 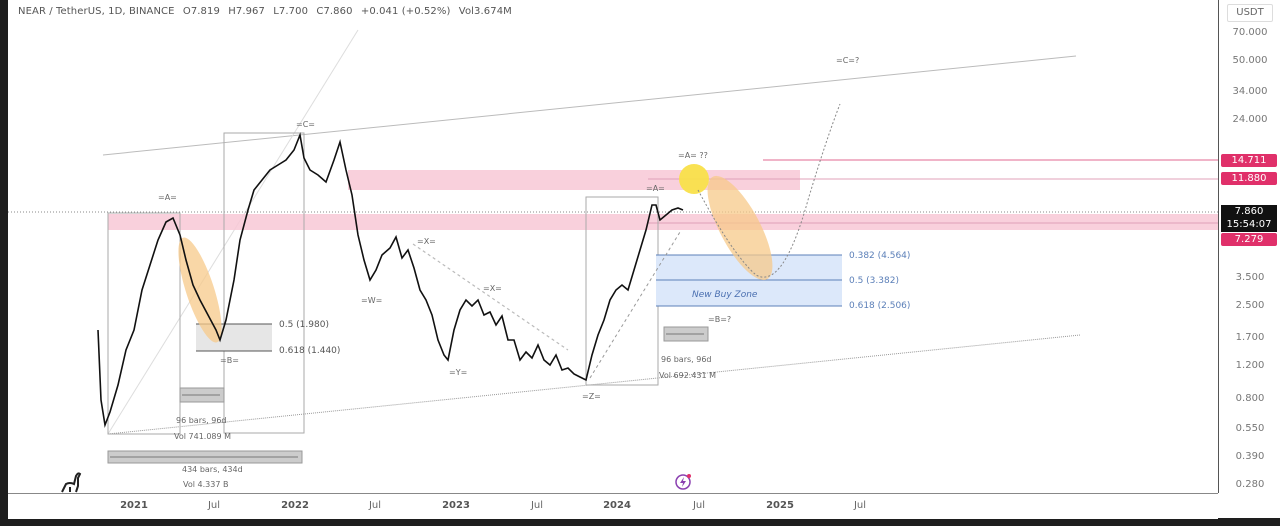 I want to click on price-tag-11880: 11.880, so click(x=1249, y=178).